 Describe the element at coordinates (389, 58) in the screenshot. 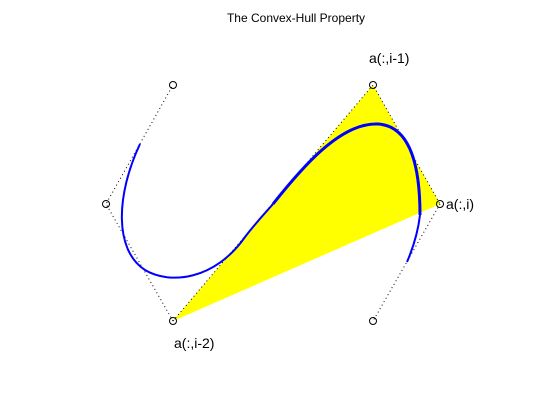

I see `label-point-prev: a(:,i-1)` at that location.